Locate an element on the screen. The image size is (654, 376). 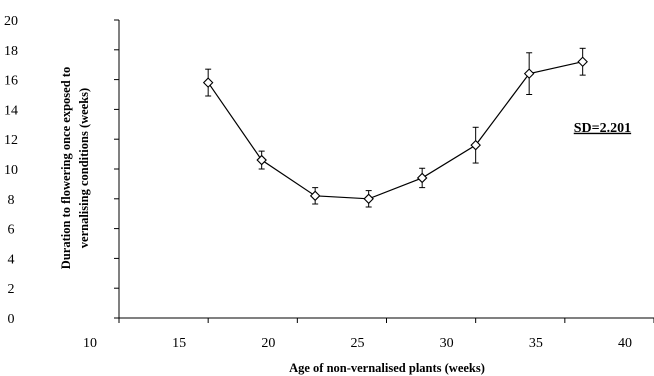
sd-annotation: SD=2.201 is located at coordinates (602, 128).